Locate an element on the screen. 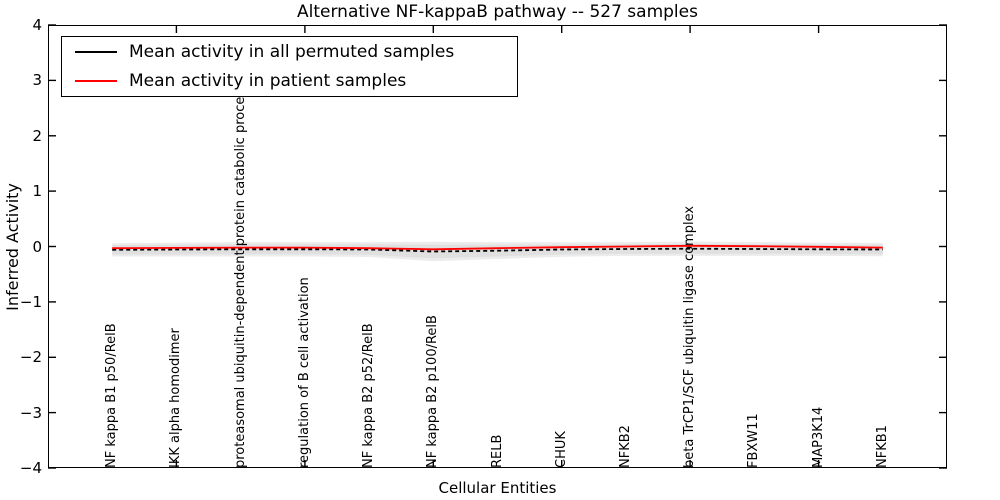 This screenshot has width=1000, height=500. patient-line-swatch is located at coordinates (96, 81).